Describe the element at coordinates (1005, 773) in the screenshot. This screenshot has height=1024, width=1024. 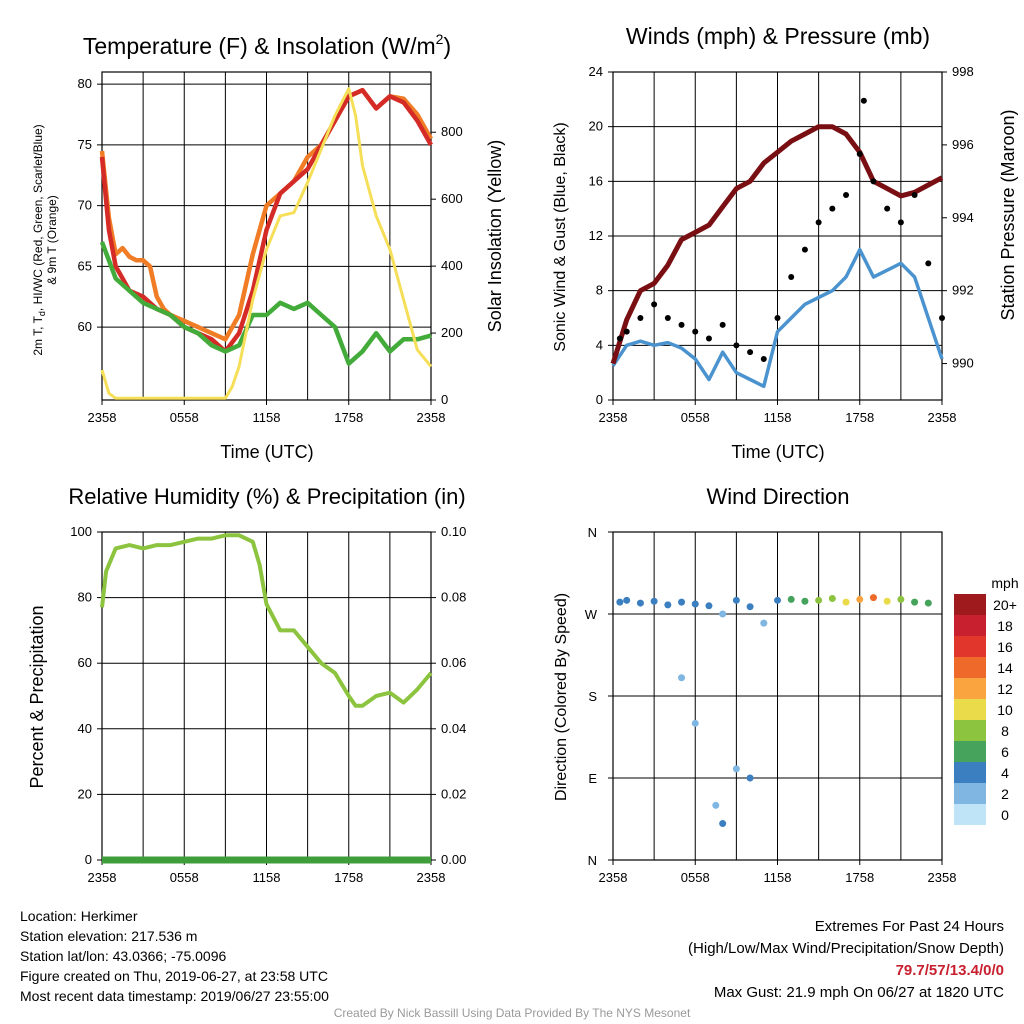
I see `colorbar-label: 4` at that location.